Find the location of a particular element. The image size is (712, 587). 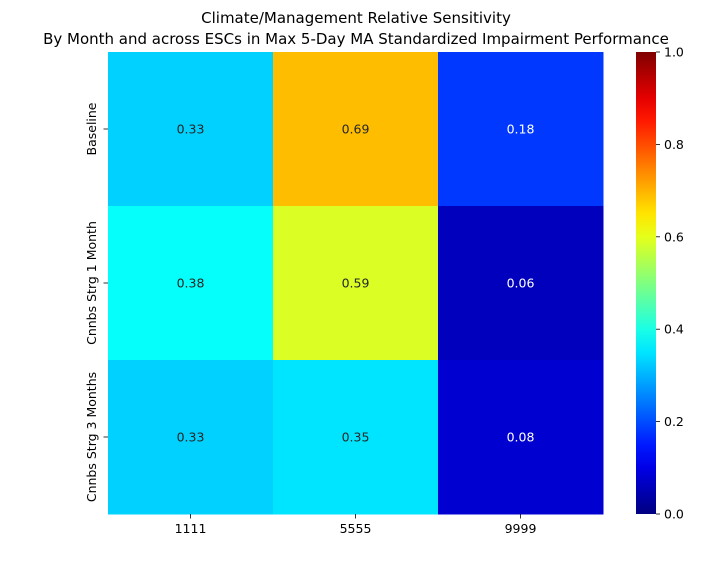

y-tick-label: Cnnbs Strg 1 Month is located at coordinates (91, 283).